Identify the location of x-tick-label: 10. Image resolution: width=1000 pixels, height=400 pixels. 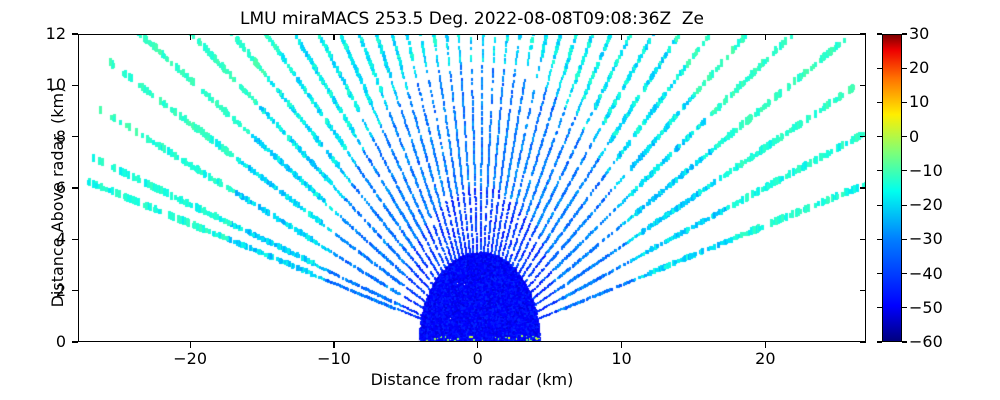
(621, 358).